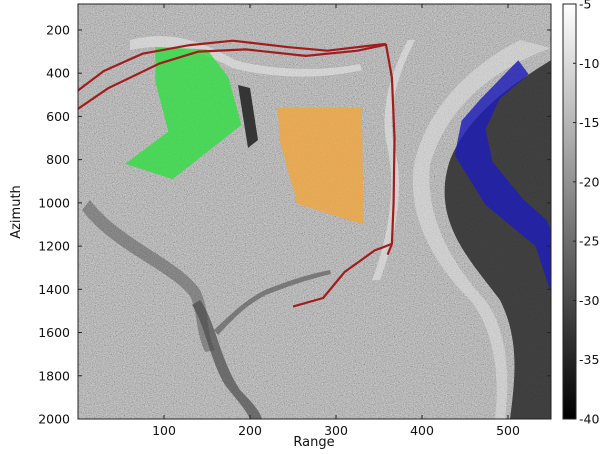 The width and height of the screenshot is (612, 454). What do you see at coordinates (54, 246) in the screenshot?
I see `y-tick-label: 1200` at bounding box center [54, 246].